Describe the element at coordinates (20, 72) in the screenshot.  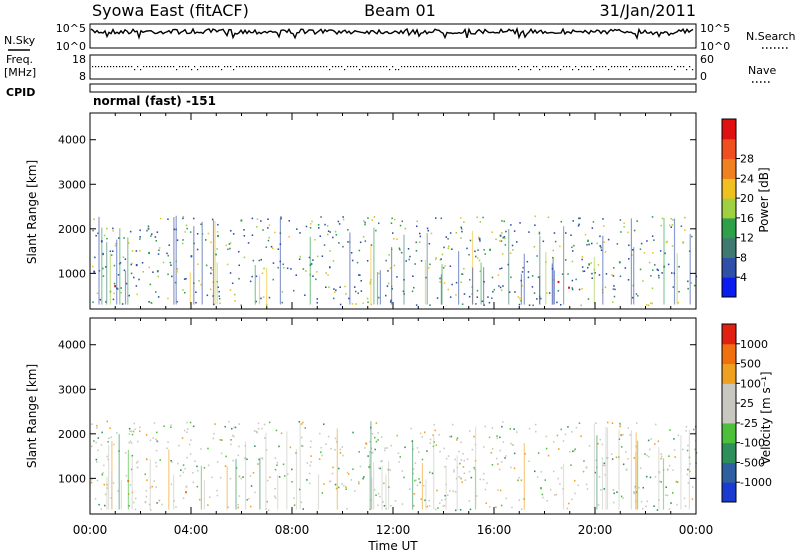
I see `freq-unit: [MHz]` at that location.